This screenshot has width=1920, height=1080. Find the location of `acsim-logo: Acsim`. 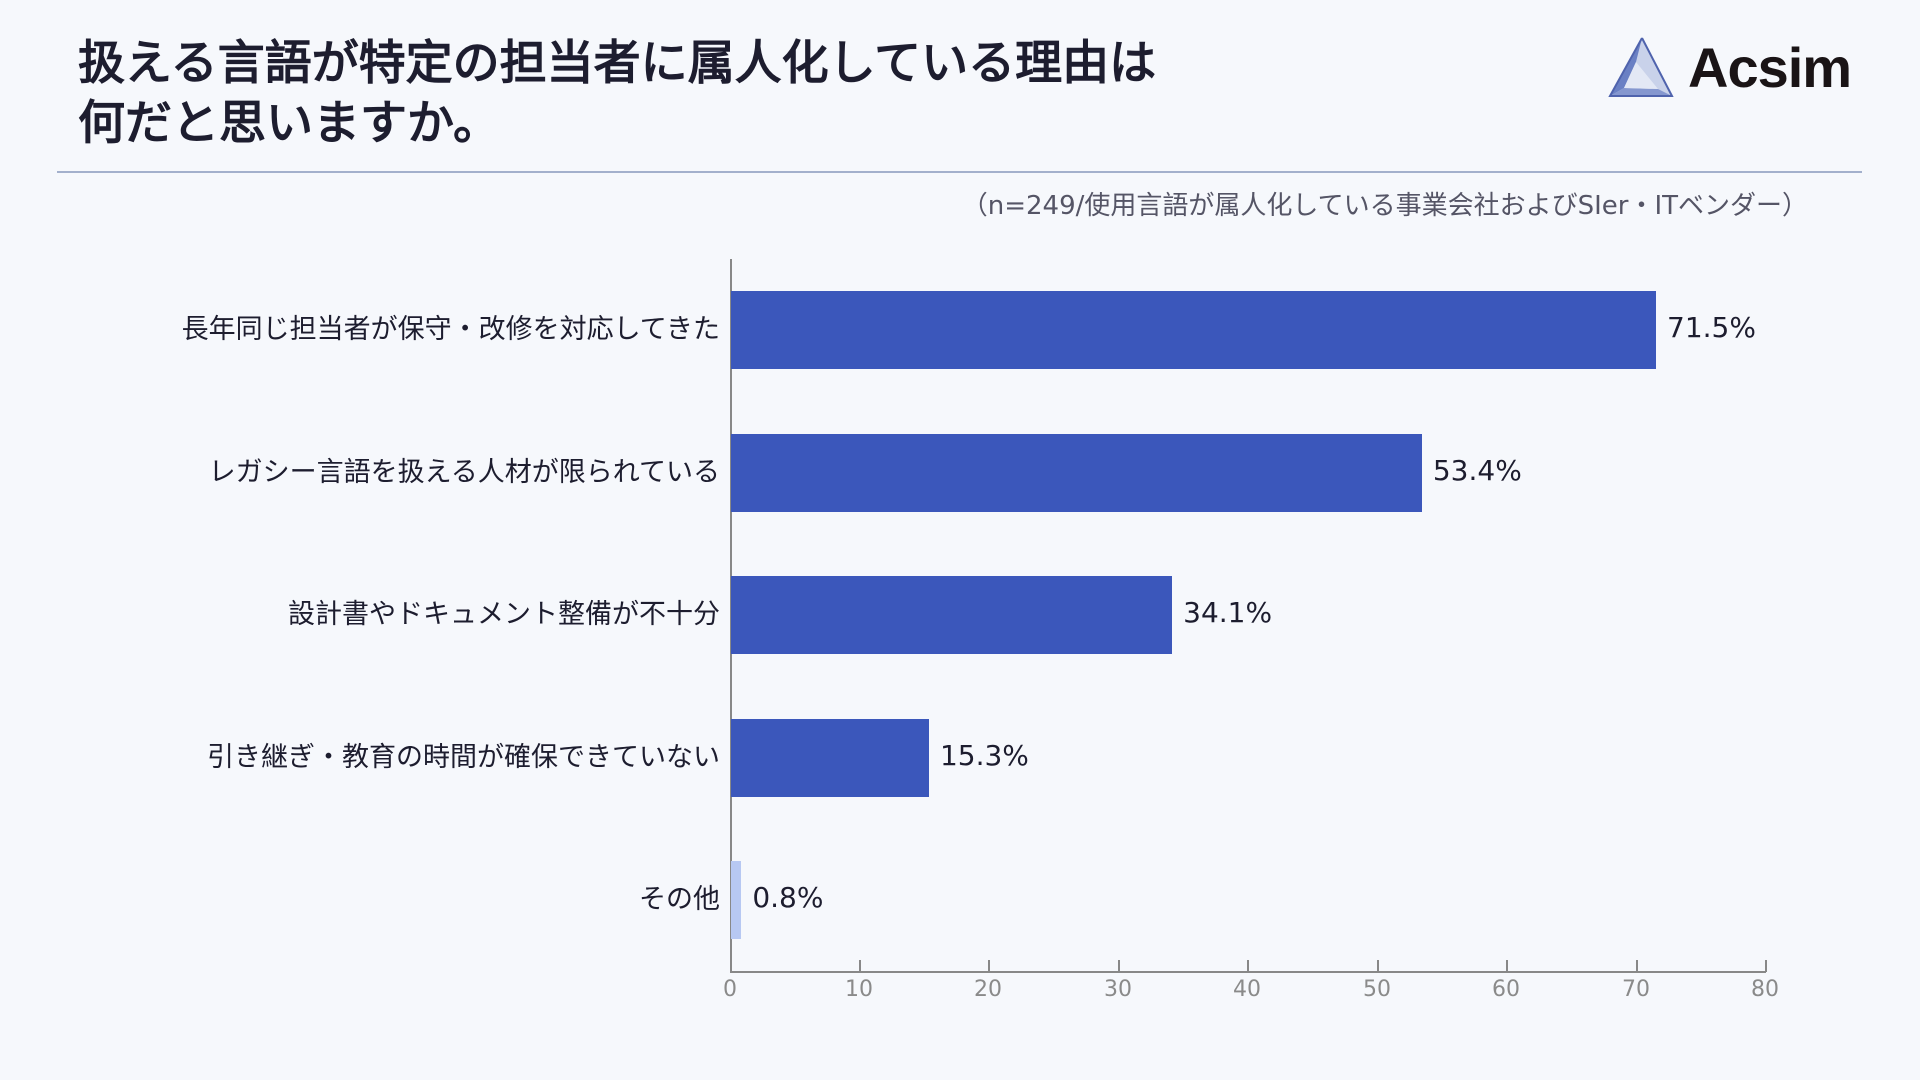

acsim-logo: Acsim is located at coordinates (1729, 68).